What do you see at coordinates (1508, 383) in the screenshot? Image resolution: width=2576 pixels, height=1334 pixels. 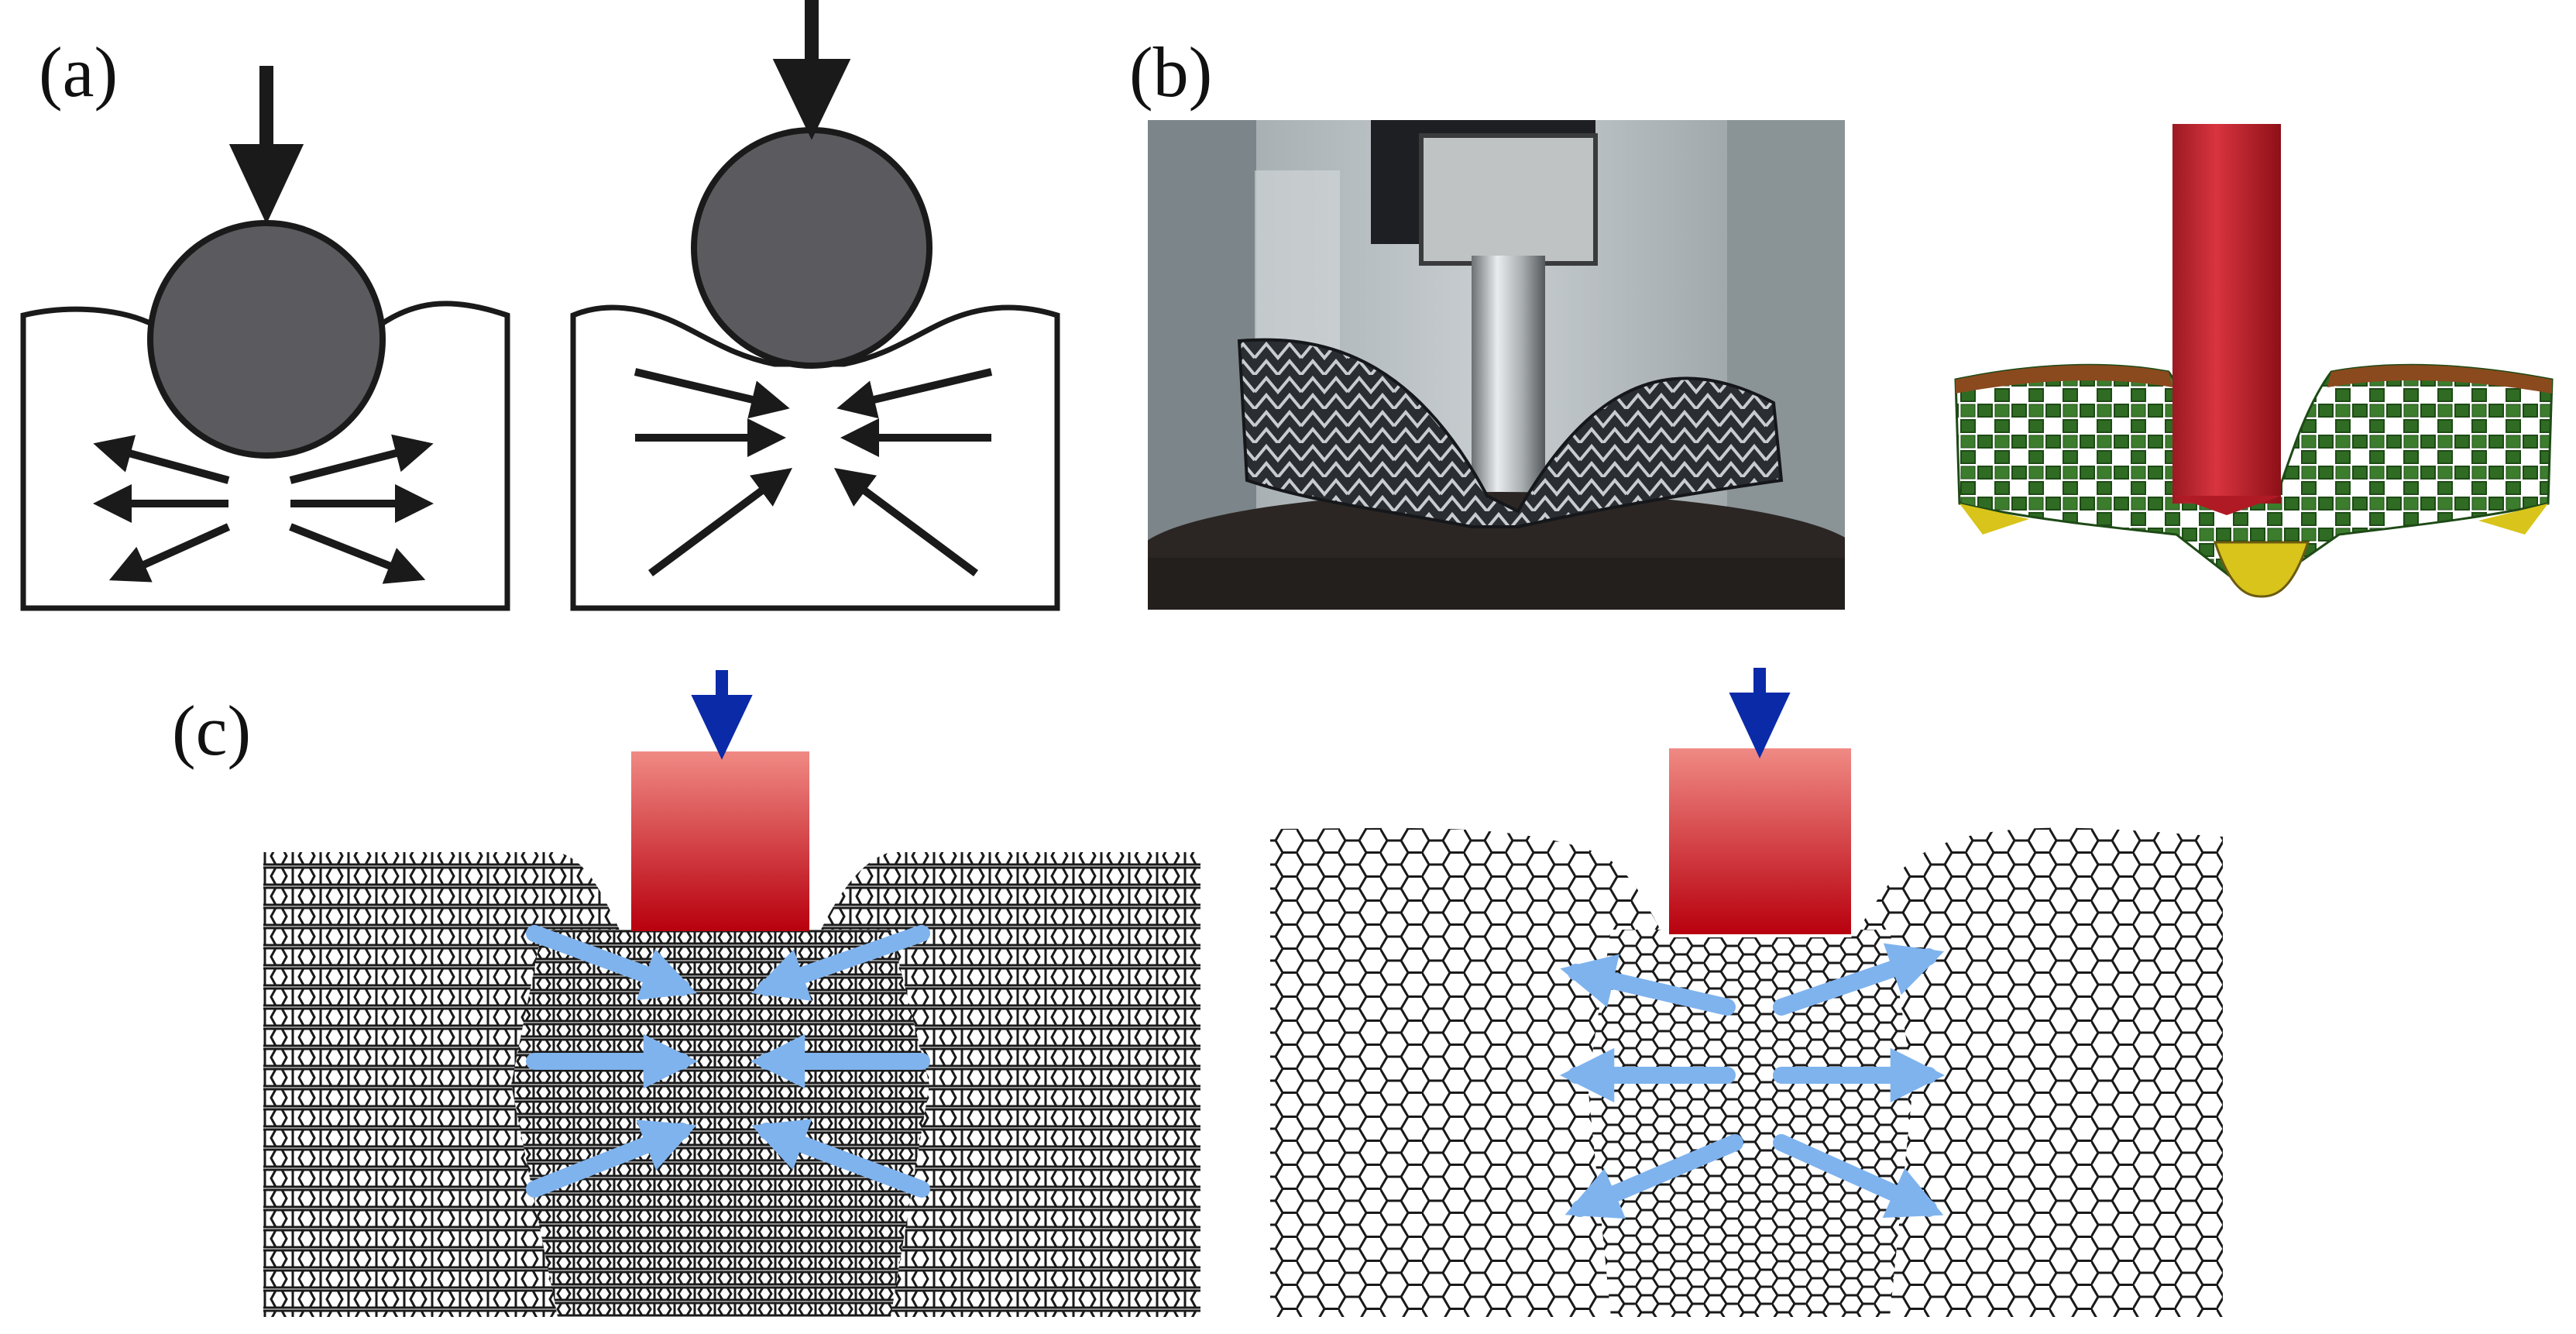 I see `press-indenter-rod` at bounding box center [1508, 383].